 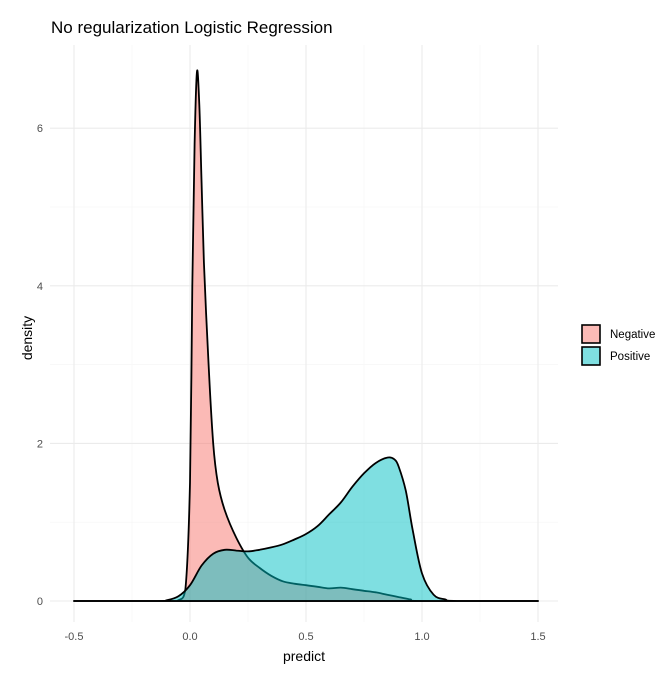 I want to click on x-axis-ticks: -0.5 0.0 0.5 1.0 1.5, so click(x=305, y=637).